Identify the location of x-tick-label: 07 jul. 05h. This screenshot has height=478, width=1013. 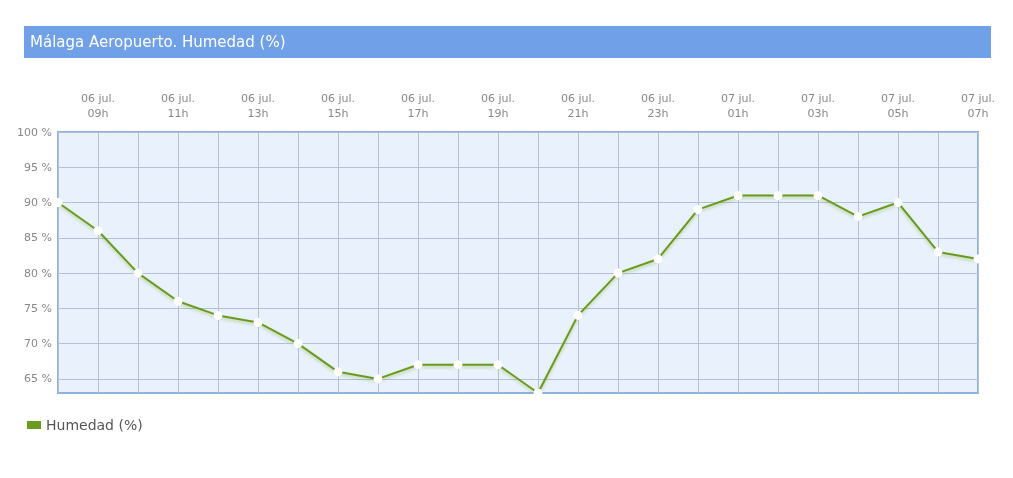
(898, 106).